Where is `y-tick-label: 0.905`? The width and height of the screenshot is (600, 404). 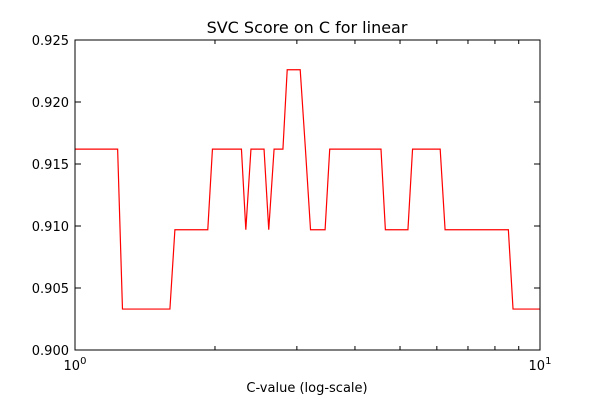
y-tick-label: 0.905 is located at coordinates (50, 289).